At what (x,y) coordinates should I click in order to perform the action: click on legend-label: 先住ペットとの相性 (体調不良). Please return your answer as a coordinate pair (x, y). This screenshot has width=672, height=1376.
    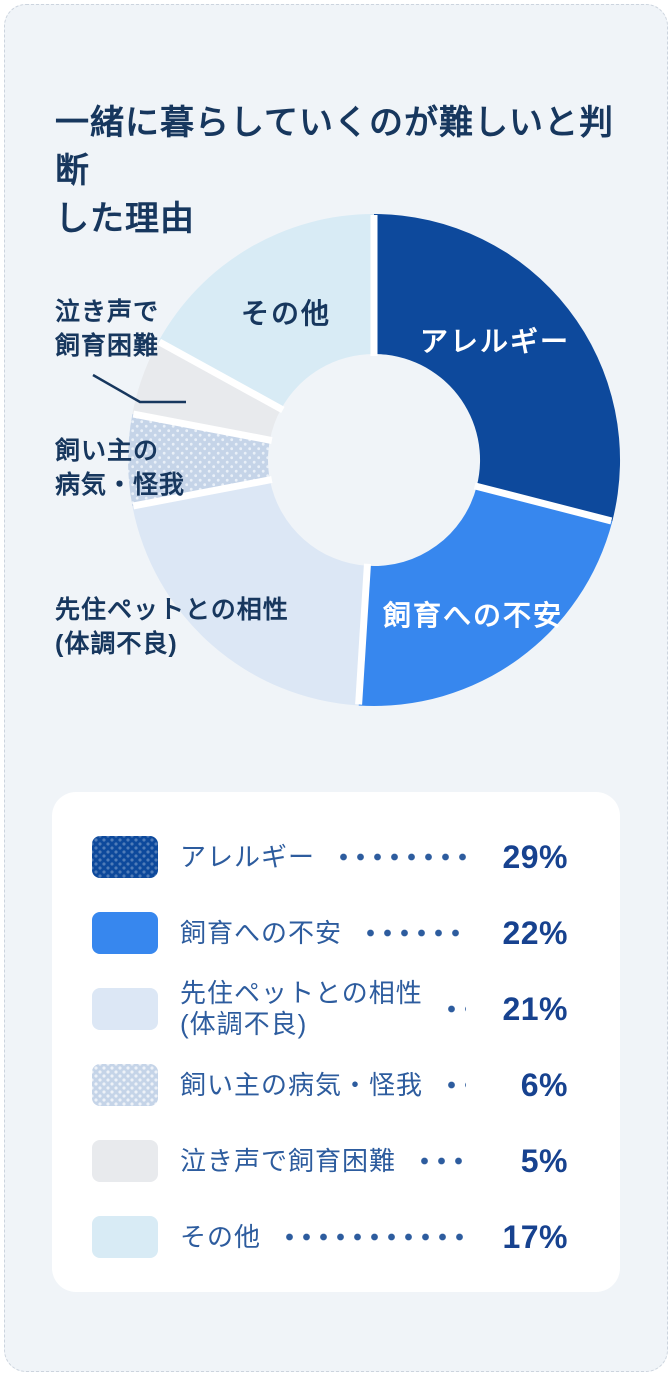
    Looking at the image, I should click on (301, 1009).